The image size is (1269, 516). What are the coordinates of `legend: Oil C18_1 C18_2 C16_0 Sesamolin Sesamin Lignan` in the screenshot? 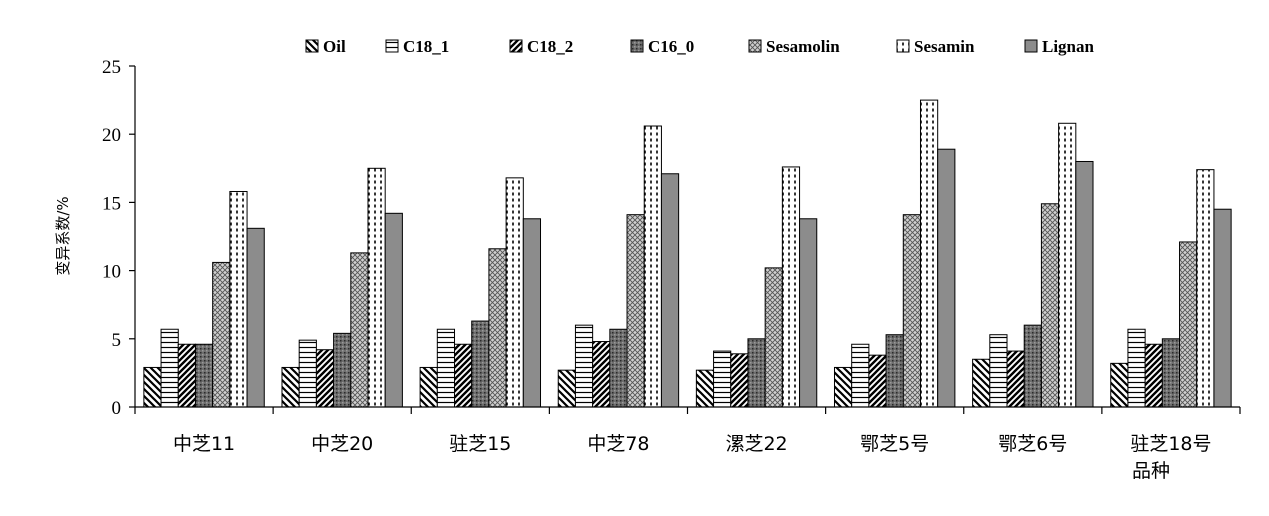 It's located at (700, 46).